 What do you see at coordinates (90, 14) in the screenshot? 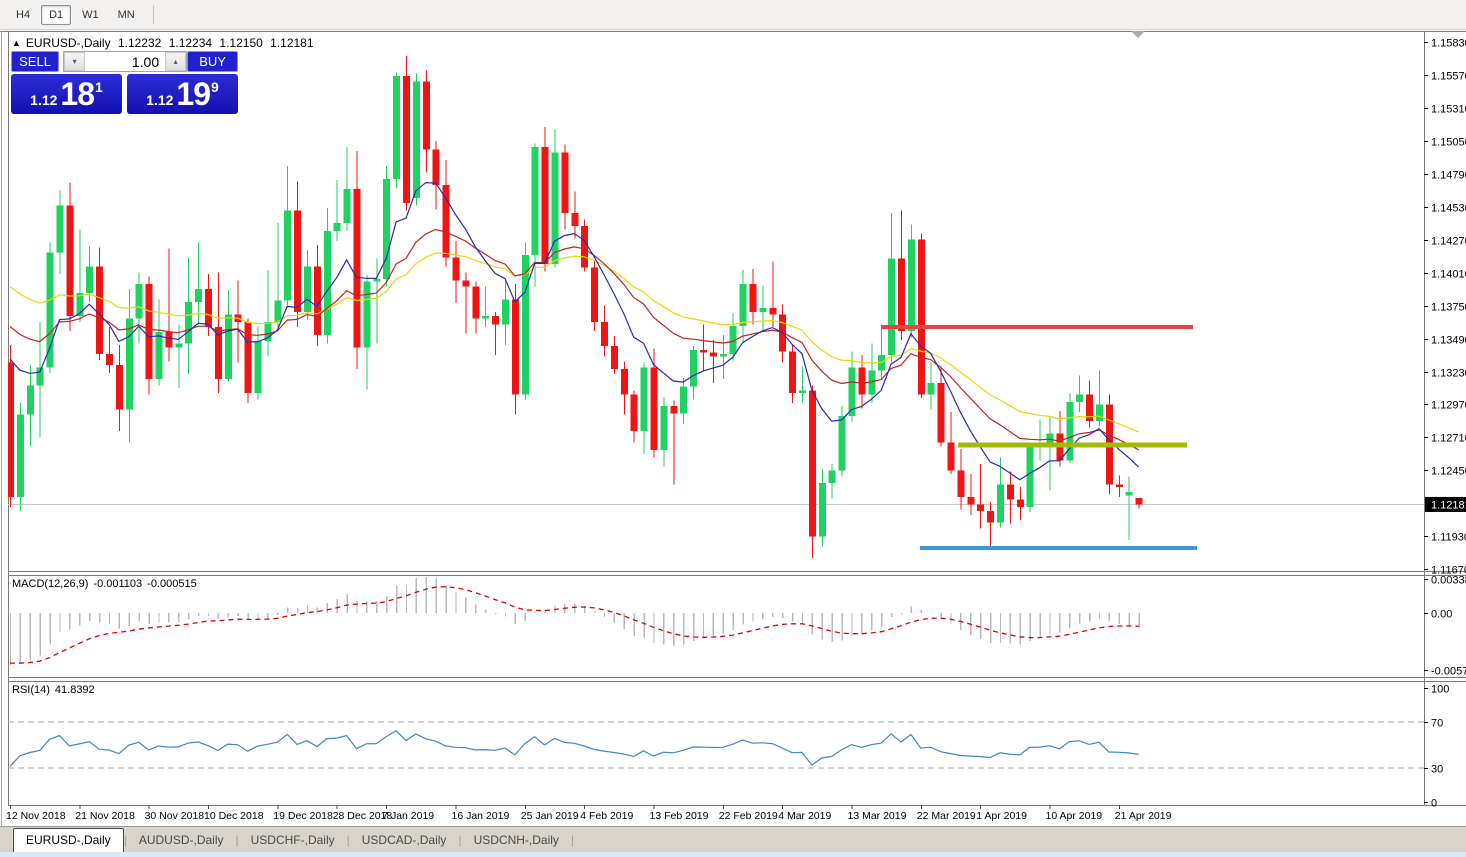
I see `timeframe-button-w1: W1` at bounding box center [90, 14].